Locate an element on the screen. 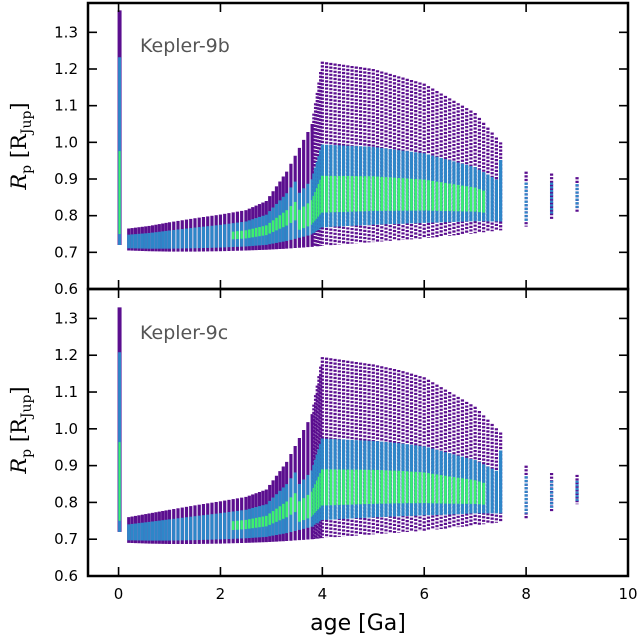 The width and height of the screenshot is (638, 639). x-tick-label: 4 is located at coordinates (323, 594).